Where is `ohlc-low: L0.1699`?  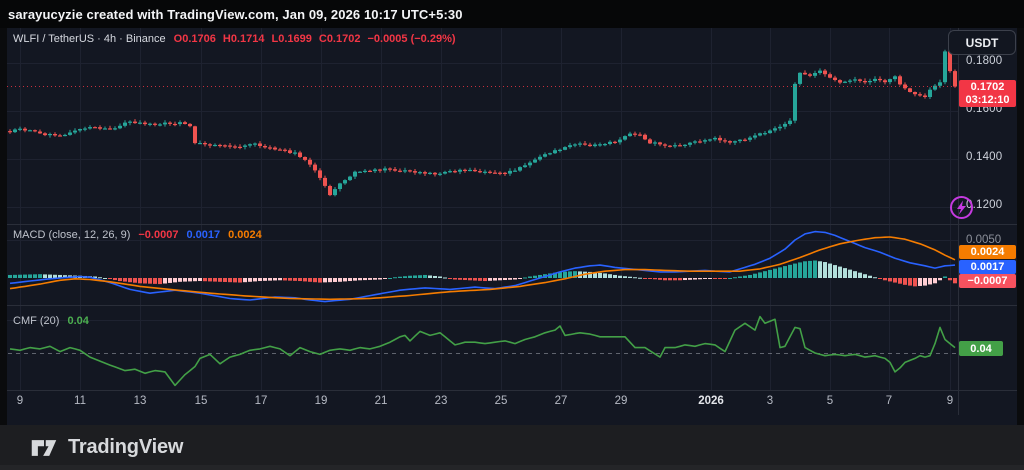
ohlc-low: L0.1699 is located at coordinates (291, 39).